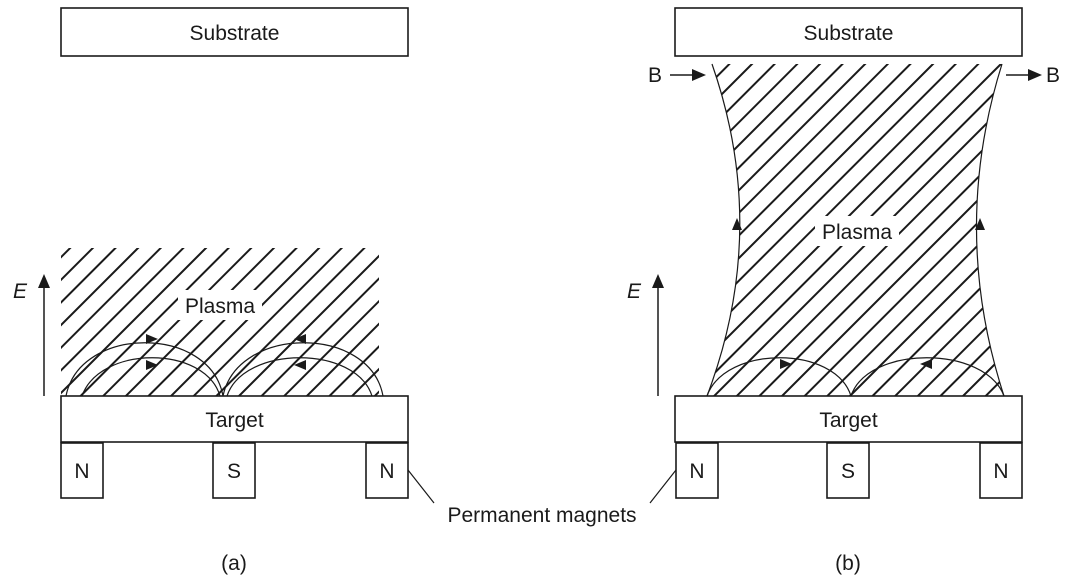 The width and height of the screenshot is (1071, 582). What do you see at coordinates (655, 75) in the screenshot?
I see `b-label-left: B` at bounding box center [655, 75].